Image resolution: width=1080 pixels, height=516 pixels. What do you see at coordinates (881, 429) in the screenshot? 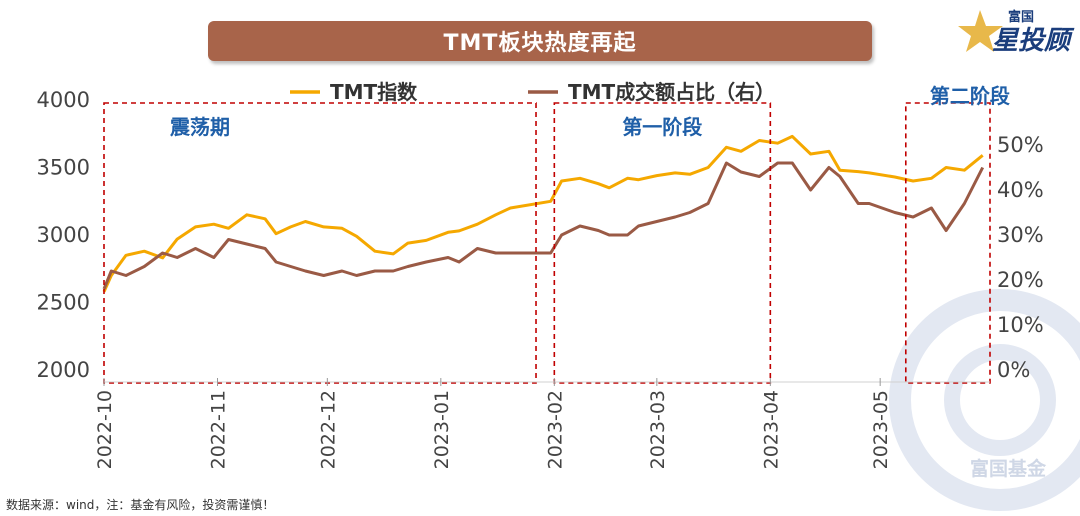
I see `x-tick-label: 2023-05` at bounding box center [881, 429].